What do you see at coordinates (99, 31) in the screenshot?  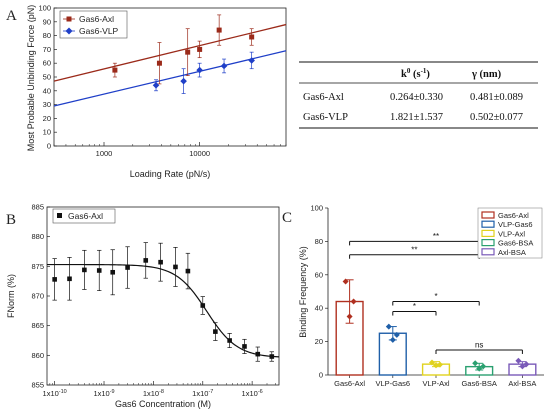 I see `legend-label-gas6-vlp: Gas6-VLP` at bounding box center [99, 31].